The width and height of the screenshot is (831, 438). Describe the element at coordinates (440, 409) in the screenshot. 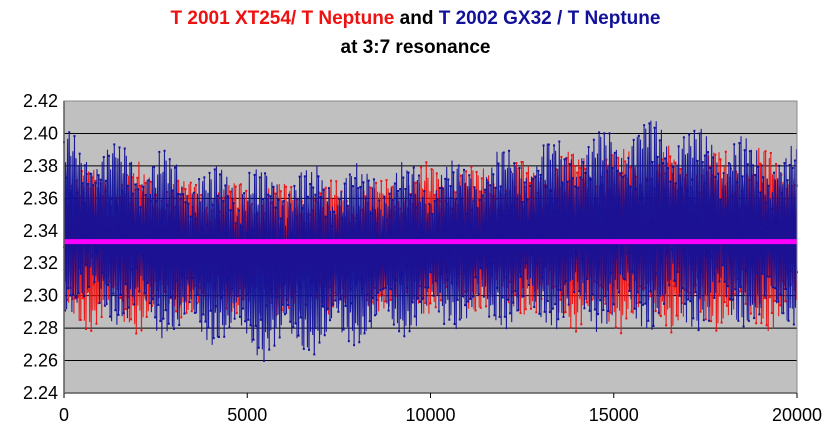

I see `x-axis-tick-labels: 0 5000 10000 15000 20000` at that location.